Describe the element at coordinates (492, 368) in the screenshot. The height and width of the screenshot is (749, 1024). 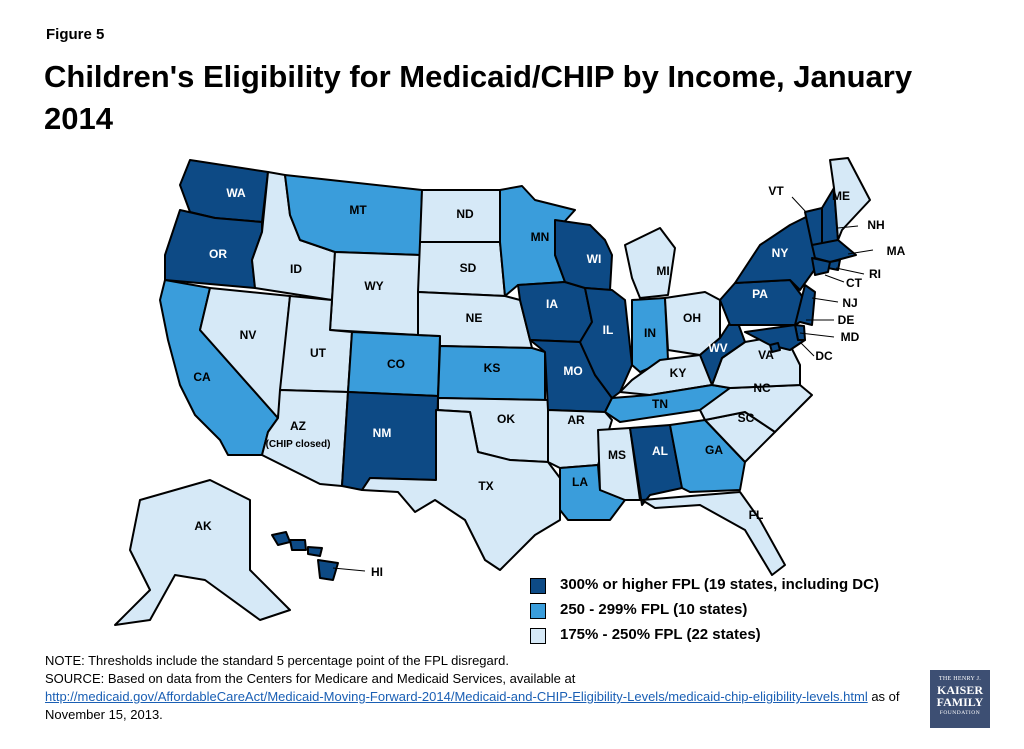
I see `state-label-ks: KS` at that location.